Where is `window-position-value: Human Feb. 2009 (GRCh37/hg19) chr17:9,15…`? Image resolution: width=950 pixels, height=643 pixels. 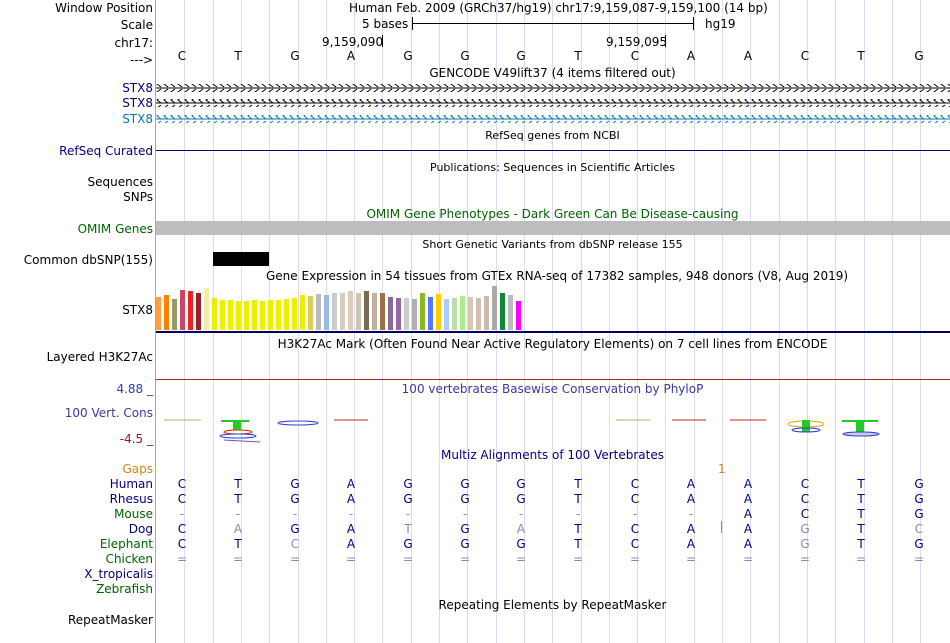
window-position-value: Human Feb. 2009 (GRCh37/hg19) chr17:9,15… is located at coordinates (558, 8).